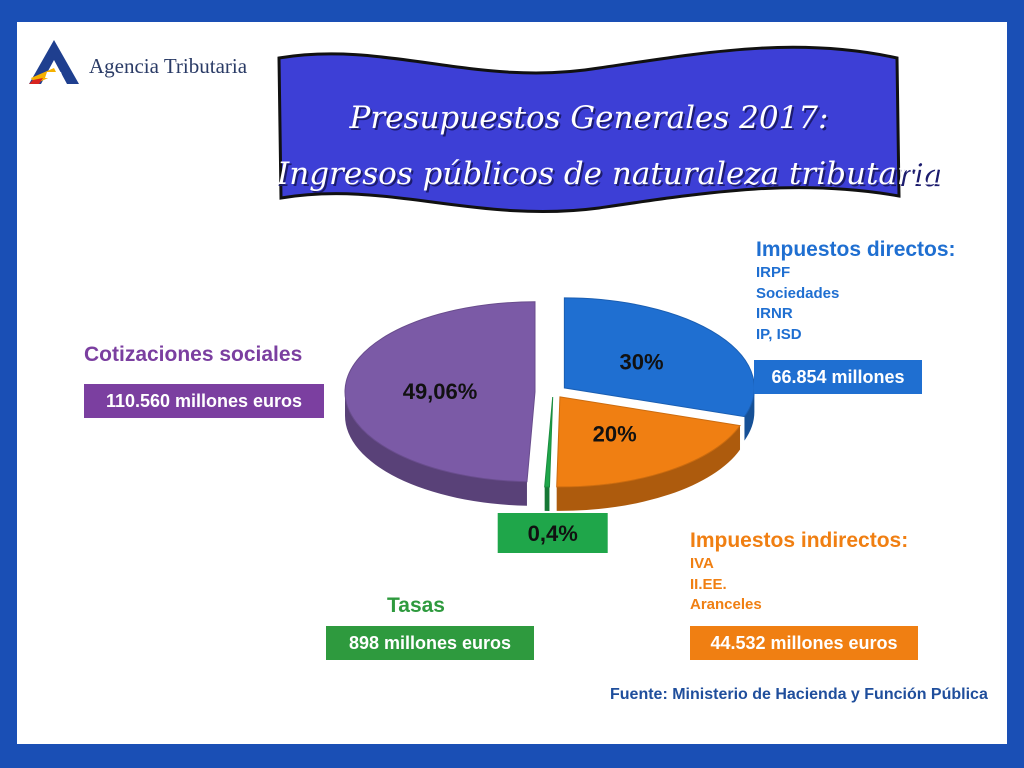 This screenshot has height=768, width=1024. I want to click on indirectos-title: Impuestos indirectos:, so click(799, 540).